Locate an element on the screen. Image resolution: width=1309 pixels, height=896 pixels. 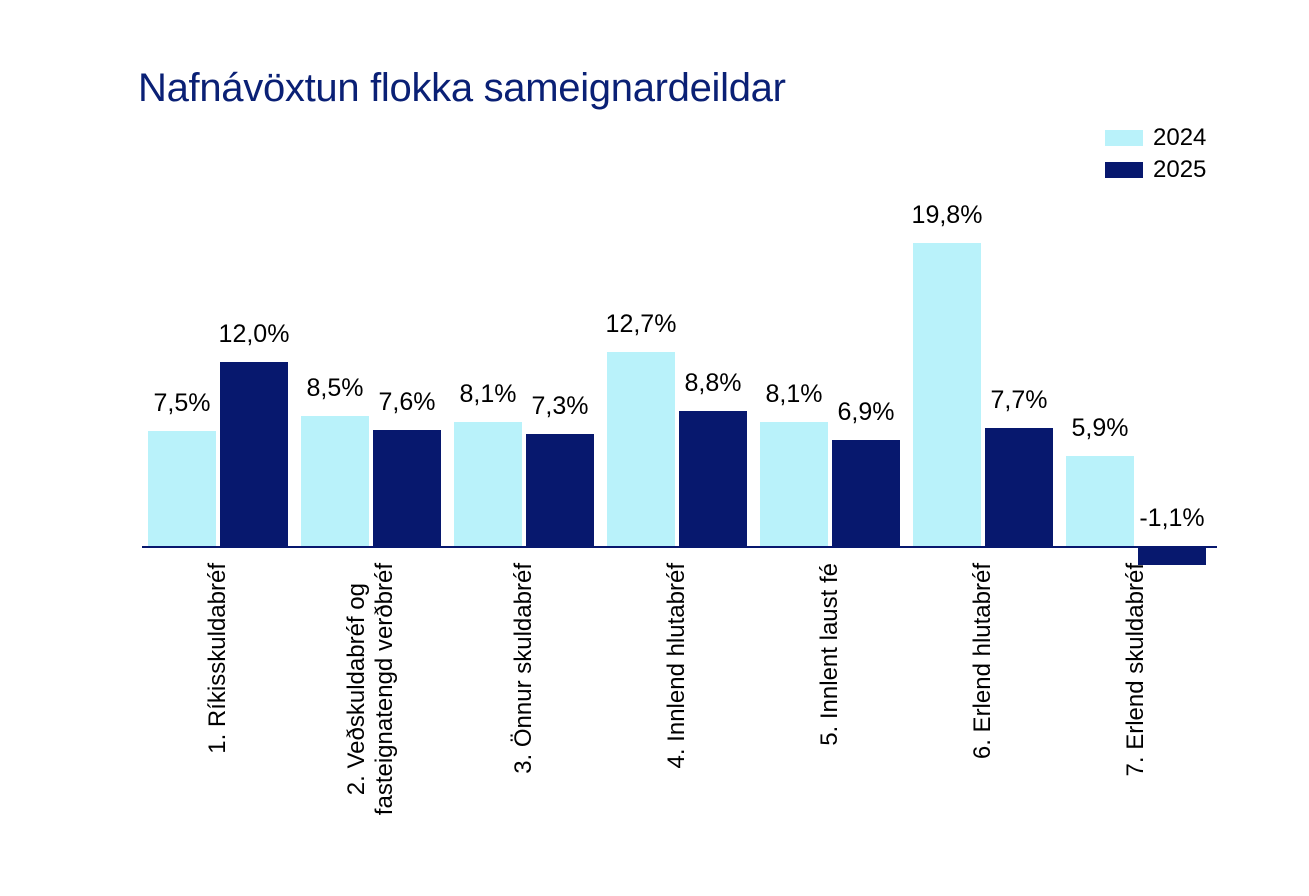
category-label-text-7: 7. Erlend skuldabréf is located at coordinates (1135, 670).